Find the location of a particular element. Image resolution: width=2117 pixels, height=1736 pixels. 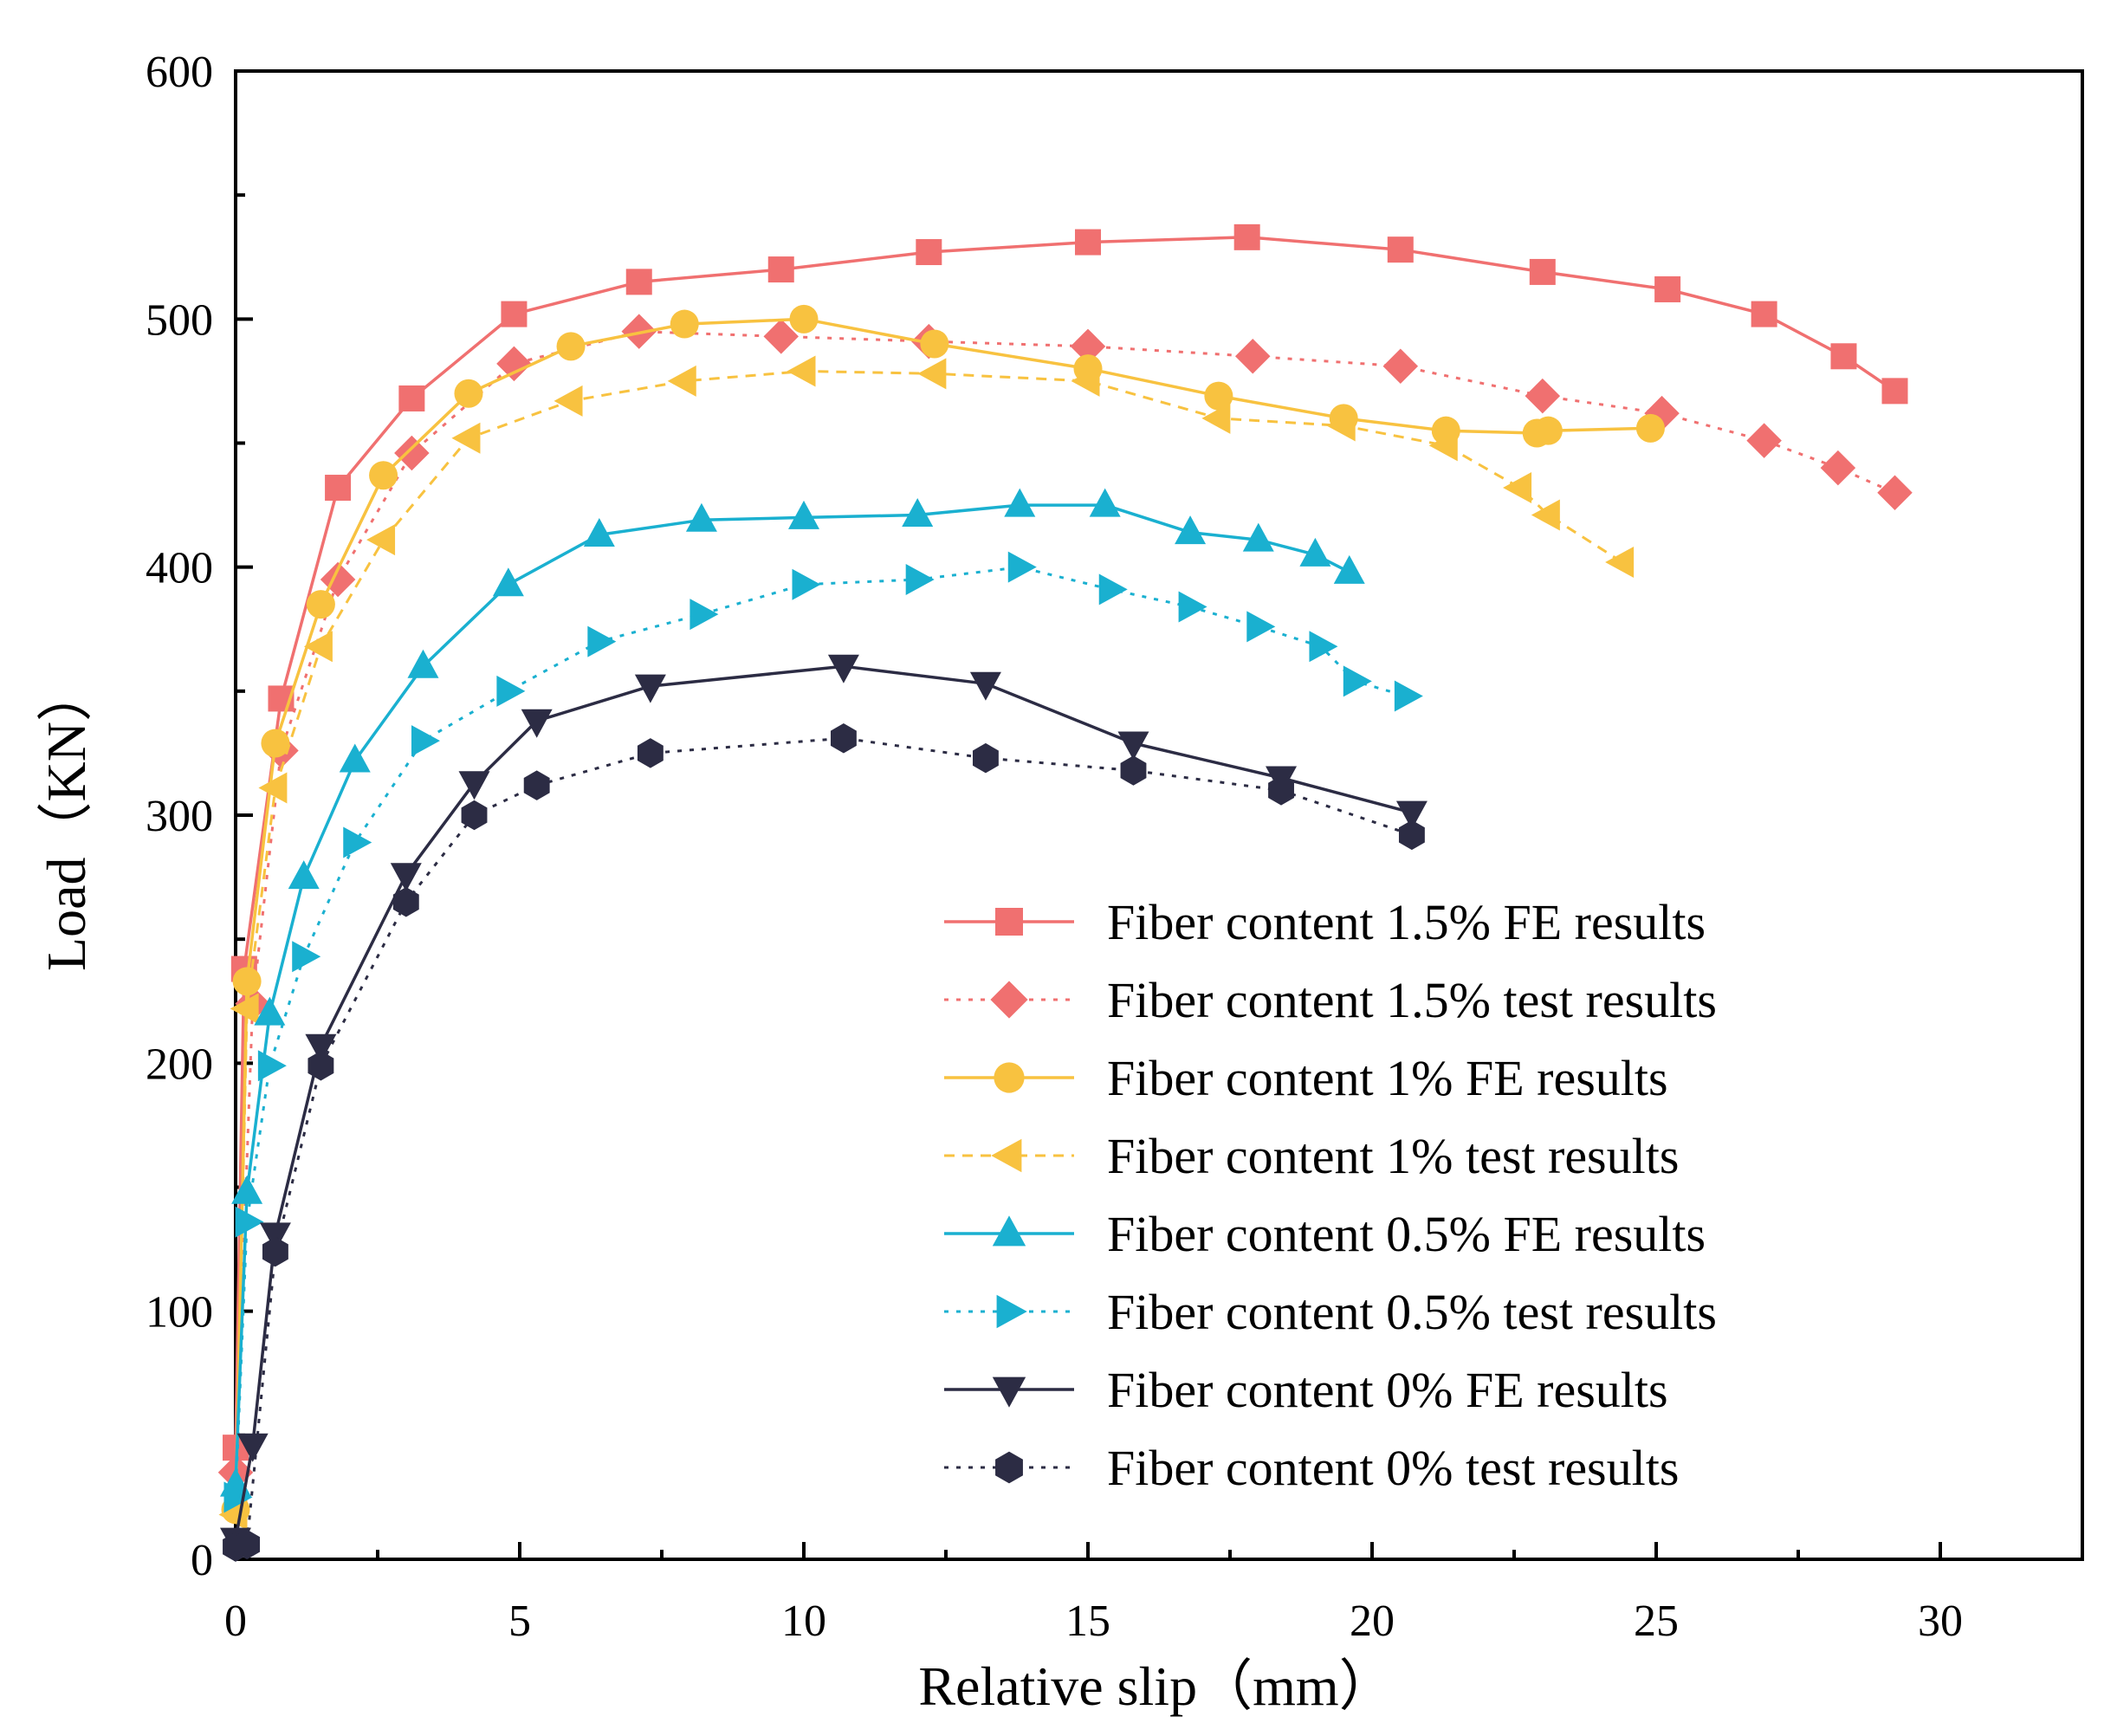

legend-label: Fiber content 1.5% test results is located at coordinates (1412, 1000).